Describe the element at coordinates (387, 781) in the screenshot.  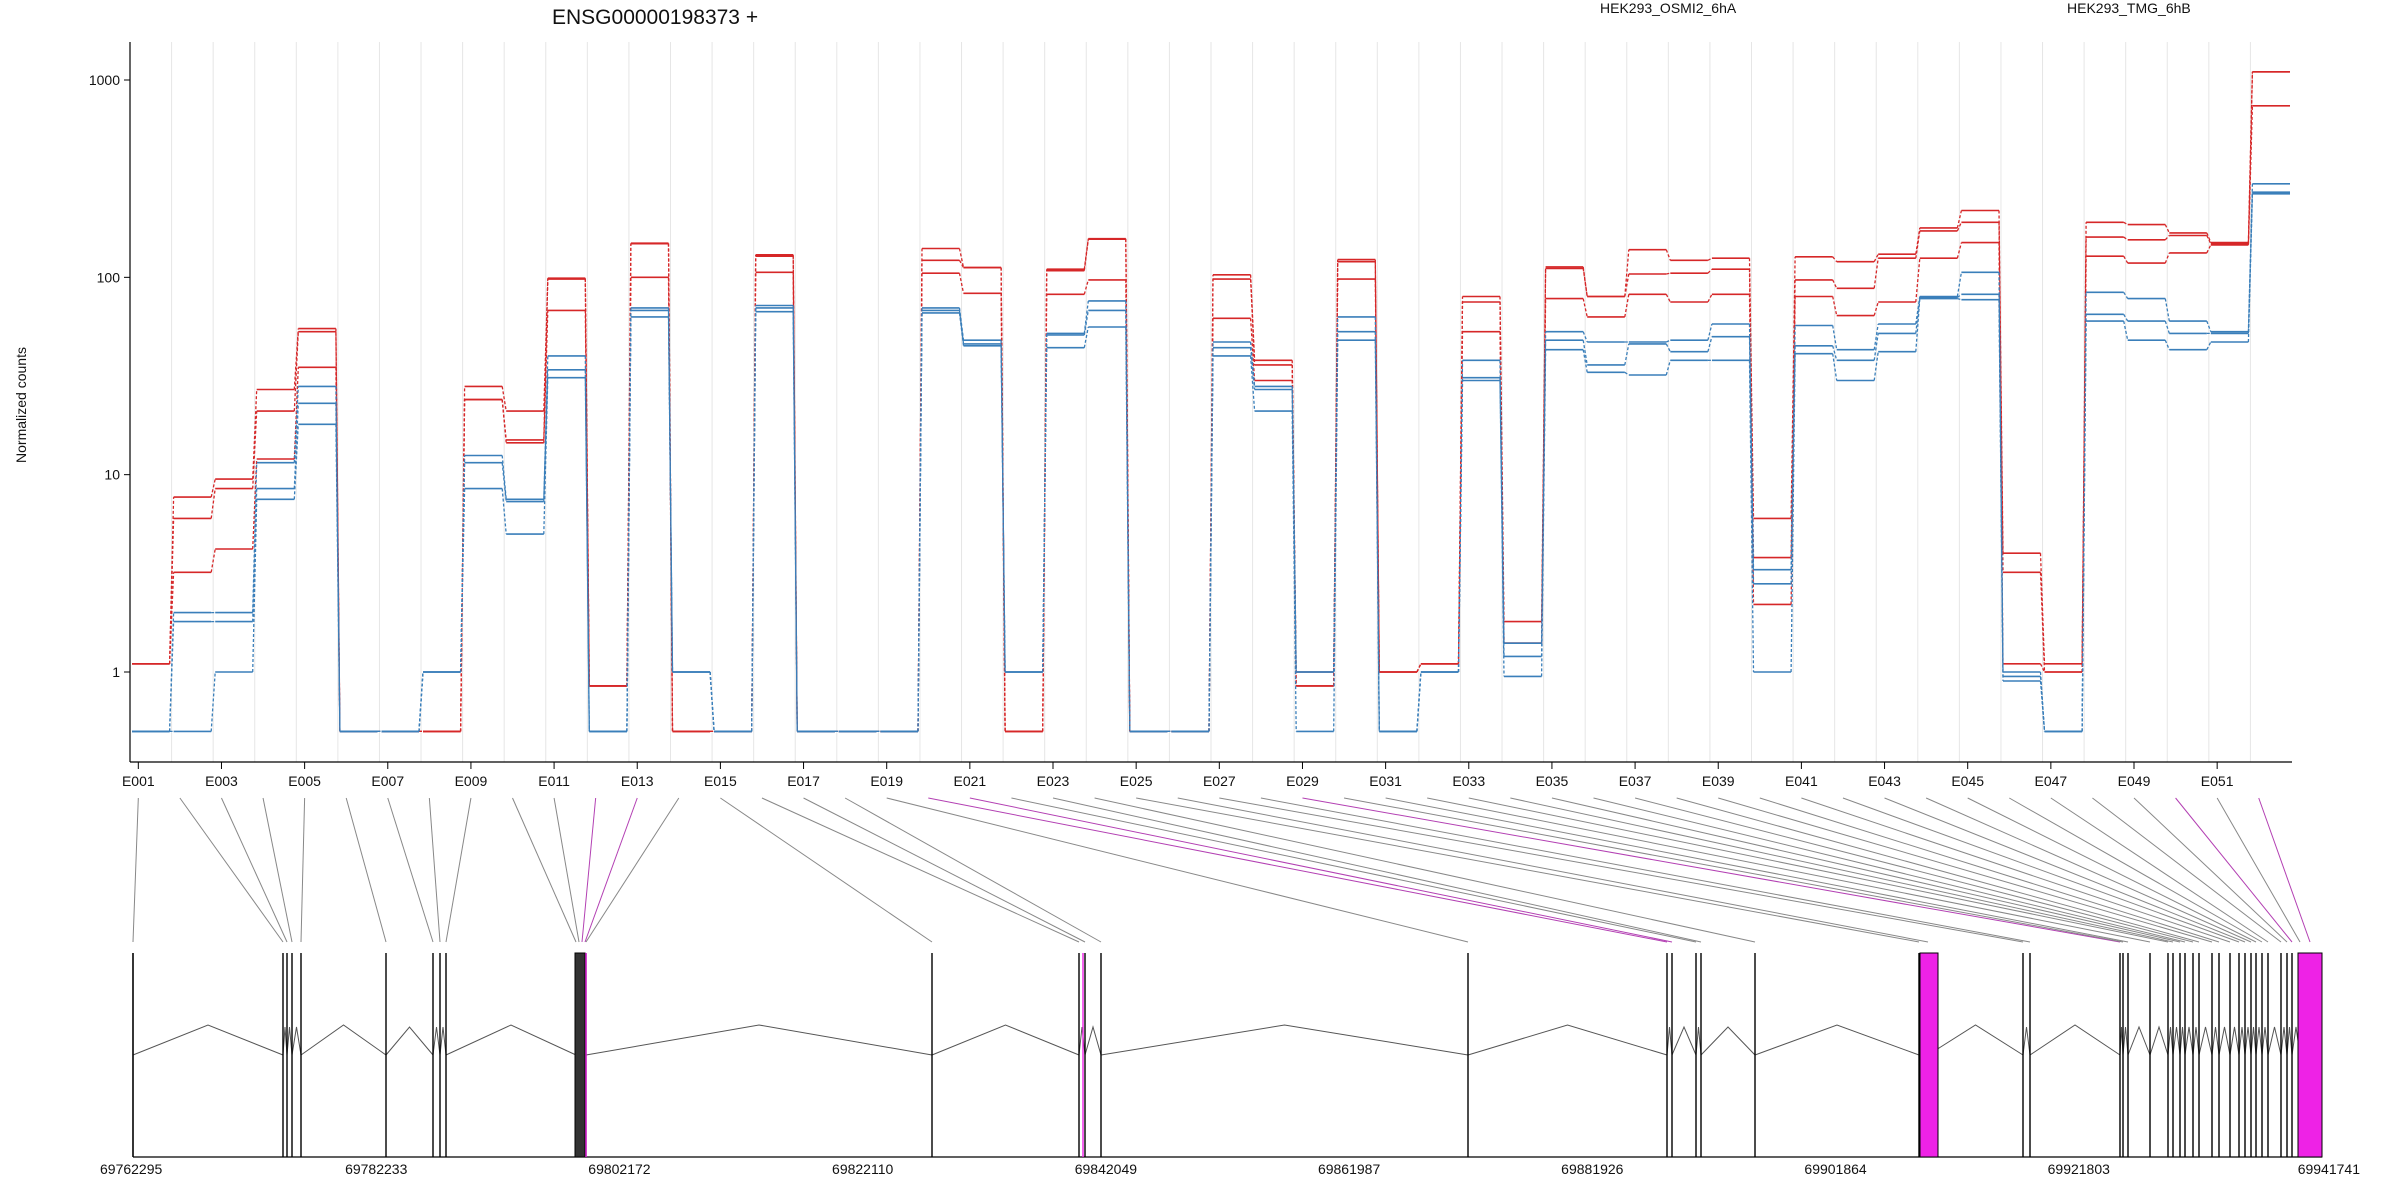
I see `x-tick-label: E007` at that location.